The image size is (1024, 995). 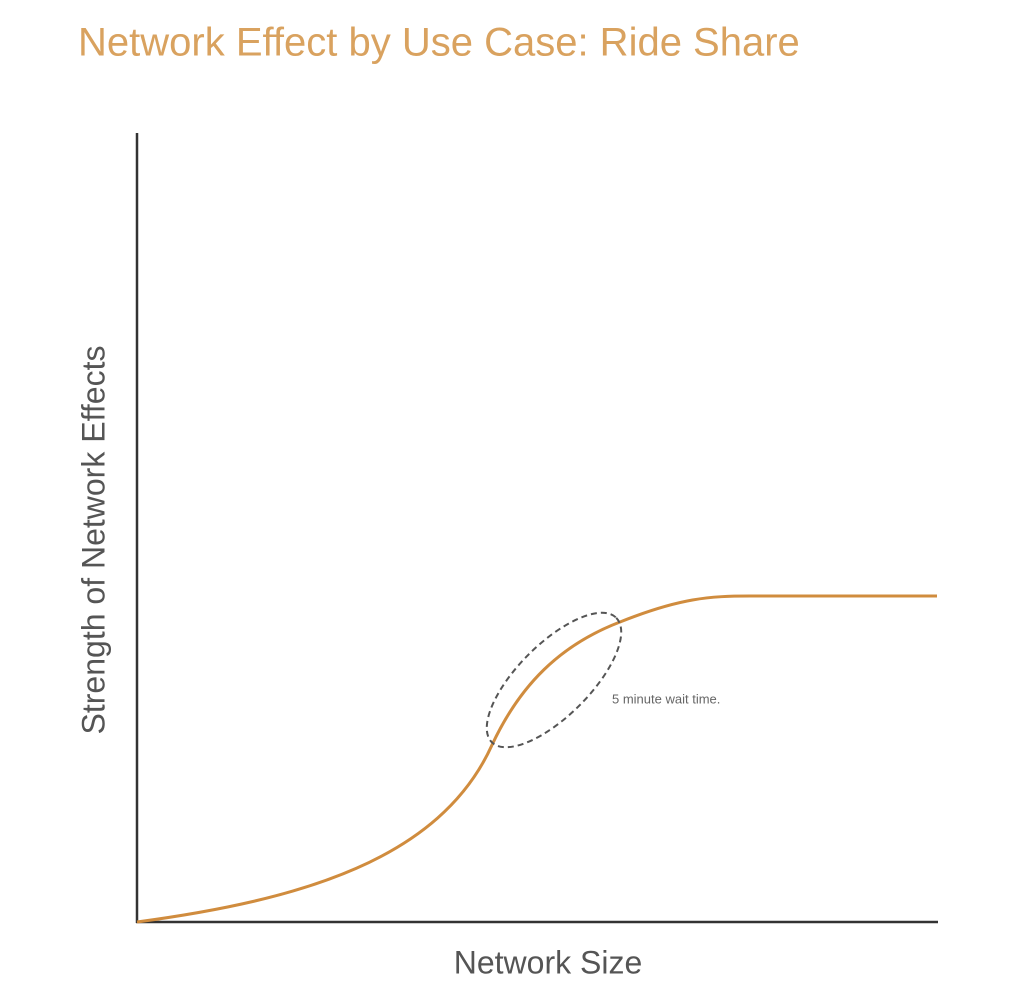 I want to click on title: Network Effect by Use Case: Ride Share, so click(x=439, y=43).